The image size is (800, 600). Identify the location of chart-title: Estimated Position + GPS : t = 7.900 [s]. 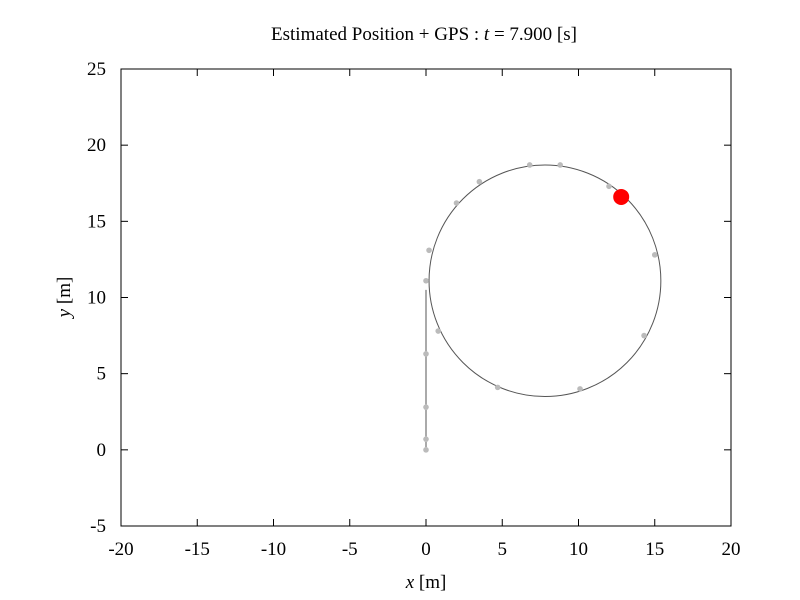
(424, 34).